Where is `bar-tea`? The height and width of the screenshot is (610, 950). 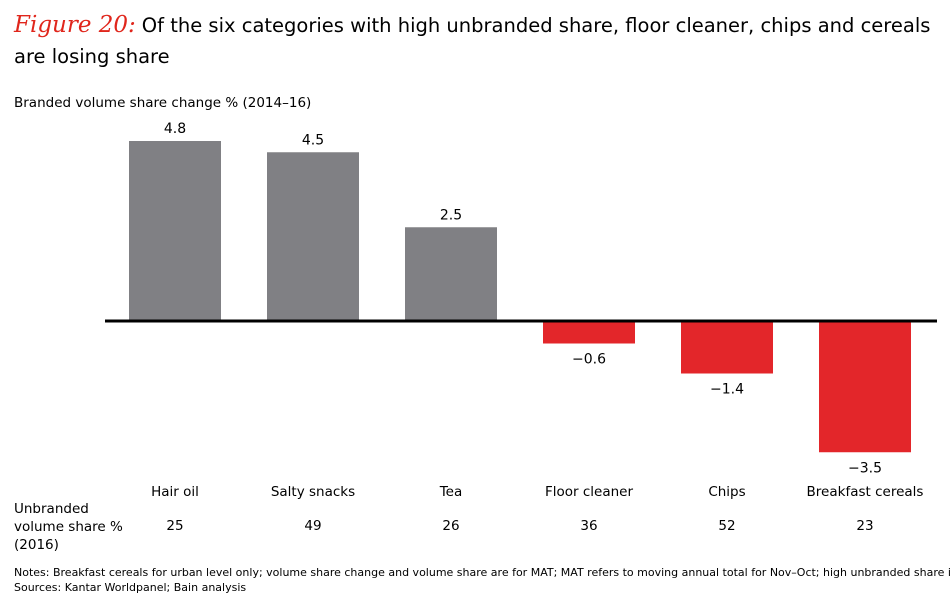
bar-tea is located at coordinates (451, 274).